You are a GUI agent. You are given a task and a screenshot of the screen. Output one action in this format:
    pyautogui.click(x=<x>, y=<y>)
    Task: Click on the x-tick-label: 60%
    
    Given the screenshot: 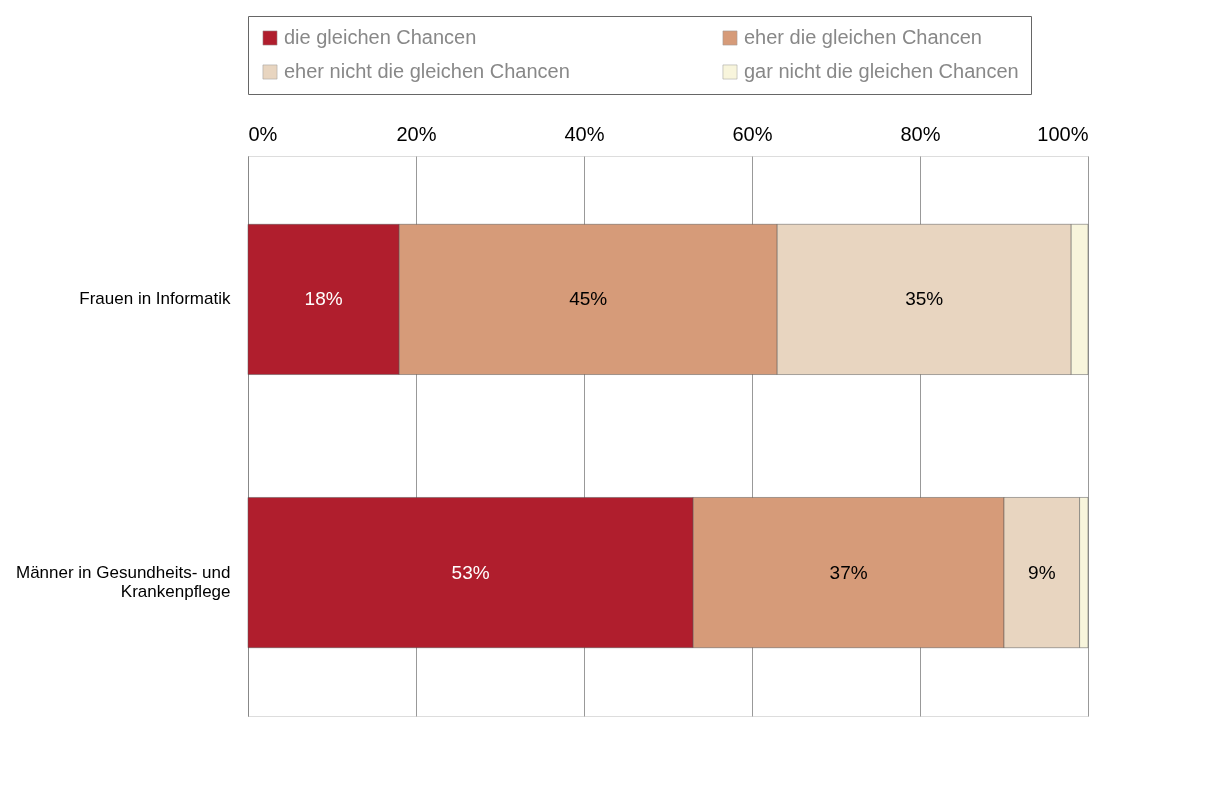 What is the action you would take?
    pyautogui.click(x=752, y=133)
    